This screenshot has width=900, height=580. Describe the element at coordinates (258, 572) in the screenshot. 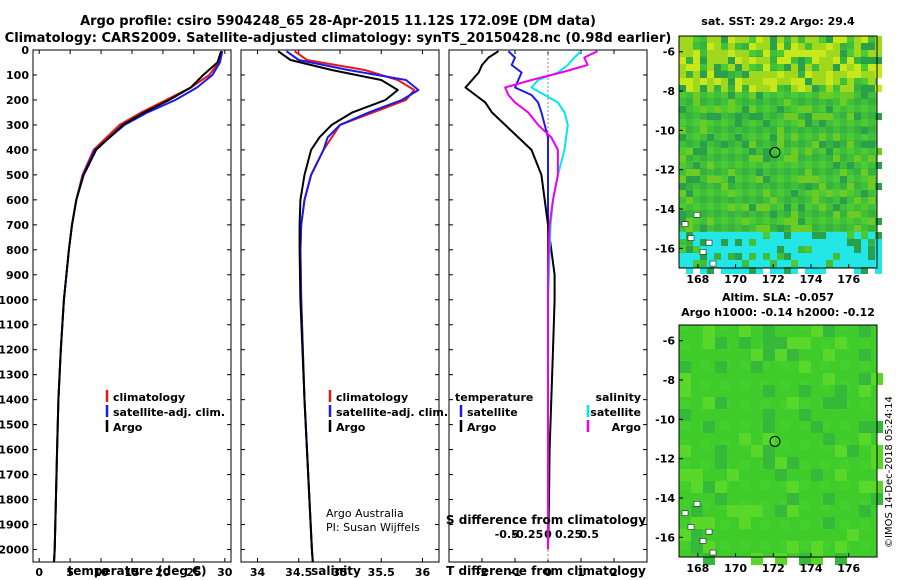

I see `x-tick-label: 34` at that location.